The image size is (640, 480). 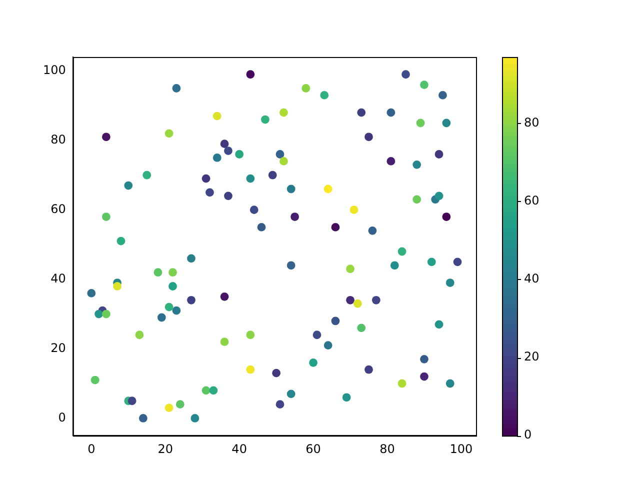 What do you see at coordinates (532, 279) in the screenshot?
I see `color-bar-label: 40` at bounding box center [532, 279].